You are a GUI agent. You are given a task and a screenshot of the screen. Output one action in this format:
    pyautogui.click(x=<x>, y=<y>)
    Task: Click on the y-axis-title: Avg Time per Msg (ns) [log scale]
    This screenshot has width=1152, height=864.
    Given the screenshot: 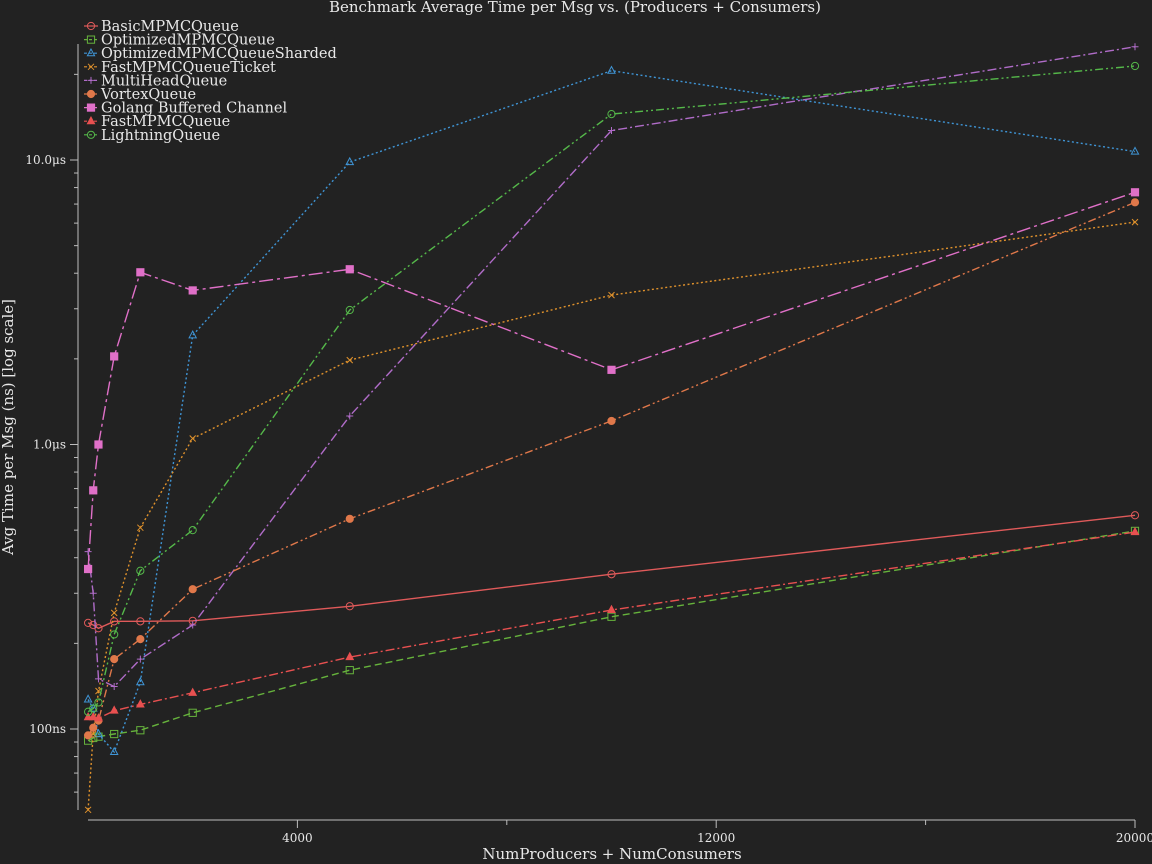 What is the action you would take?
    pyautogui.click(x=8, y=427)
    